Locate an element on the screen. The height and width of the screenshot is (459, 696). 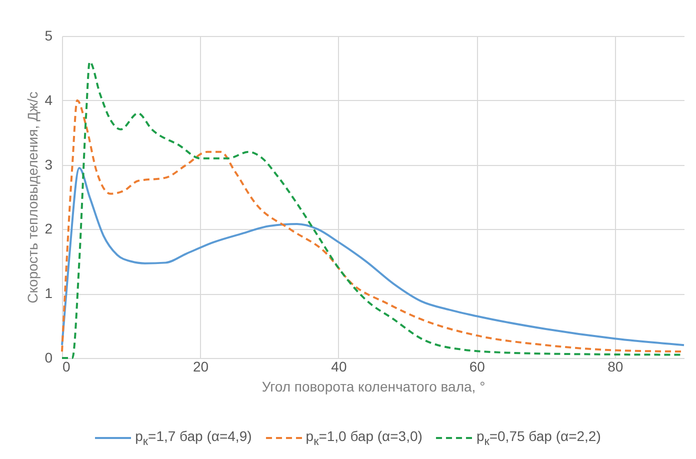
x-tick-label: 80 is located at coordinates (616, 366).